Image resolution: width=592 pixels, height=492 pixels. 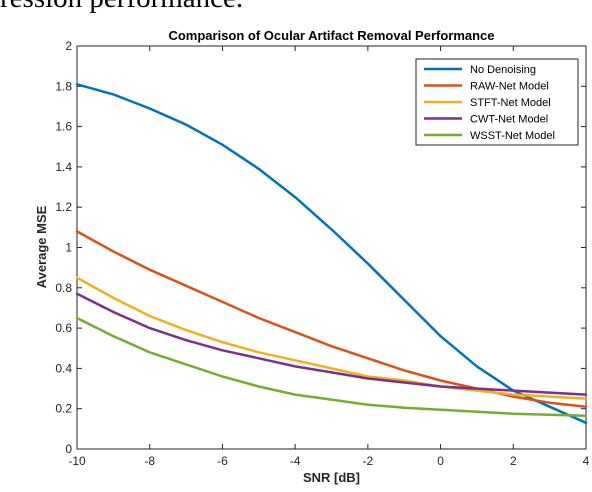 What do you see at coordinates (295, 461) in the screenshot?
I see `x-tick-label: -4` at bounding box center [295, 461].